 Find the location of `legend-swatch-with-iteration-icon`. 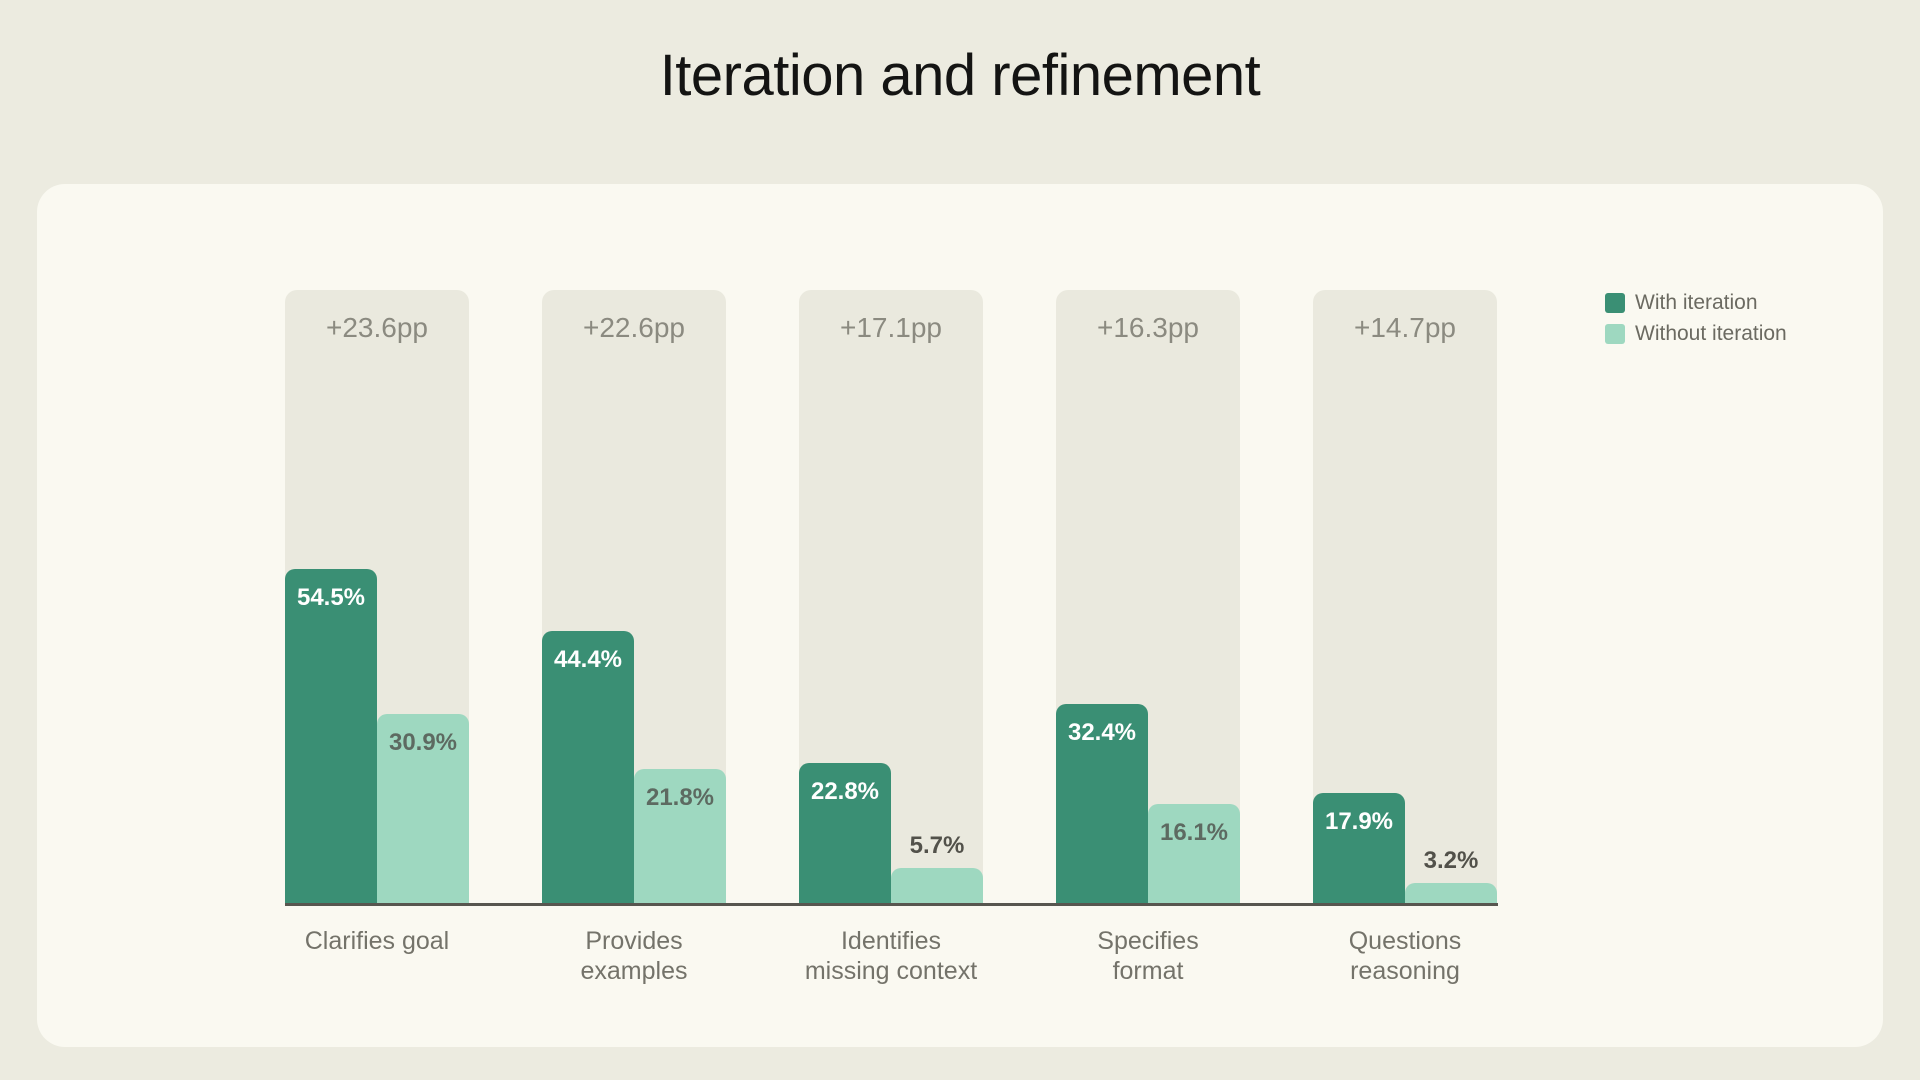

legend-swatch-with-iteration-icon is located at coordinates (1615, 303).